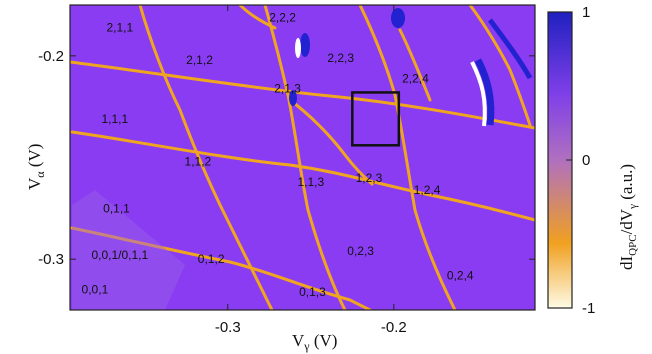 The height and width of the screenshot is (354, 652). What do you see at coordinates (95, 290) in the screenshot?
I see `state-label: 0,0,1` at bounding box center [95, 290].